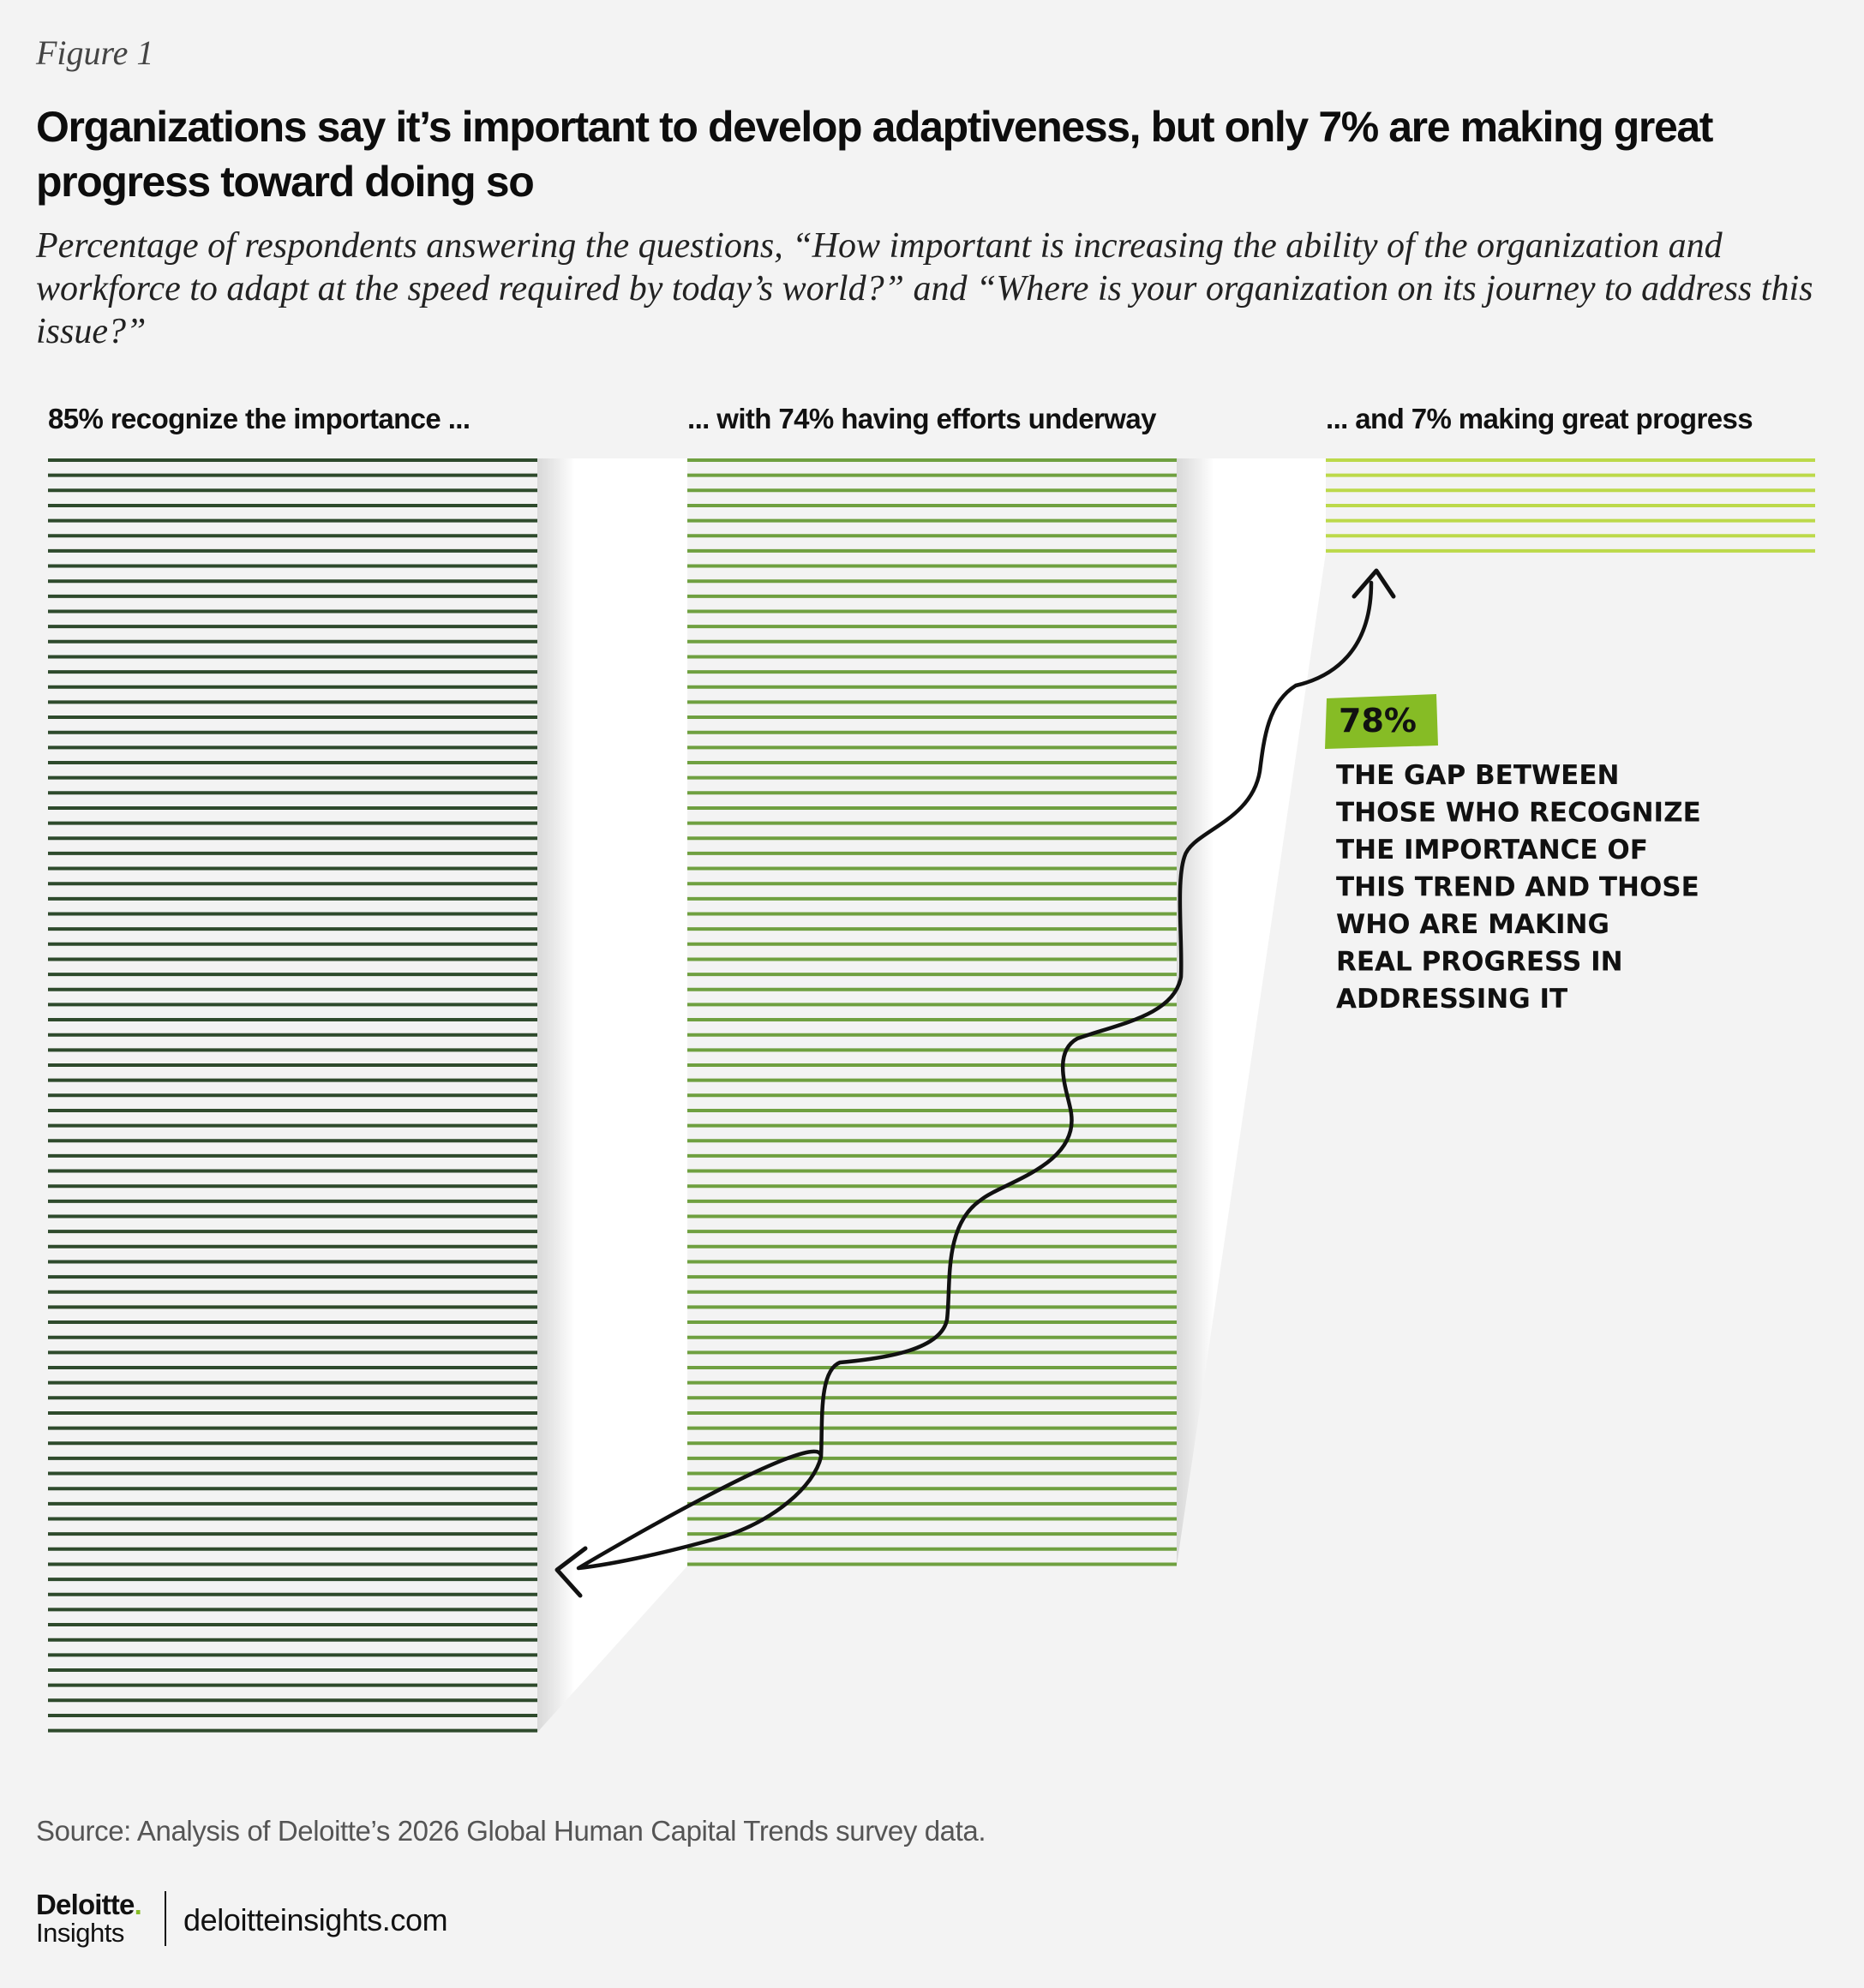  I want to click on gap-annotation-line: WHO ARE MAKING, so click(1472, 924).